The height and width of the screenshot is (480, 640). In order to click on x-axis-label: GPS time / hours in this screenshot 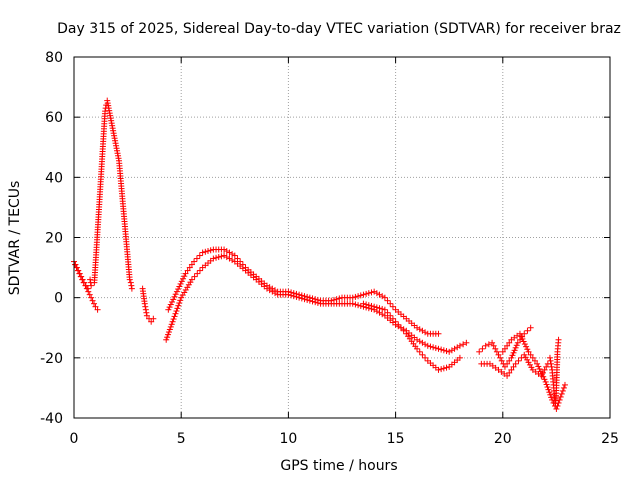, I will do `click(338, 466)`.